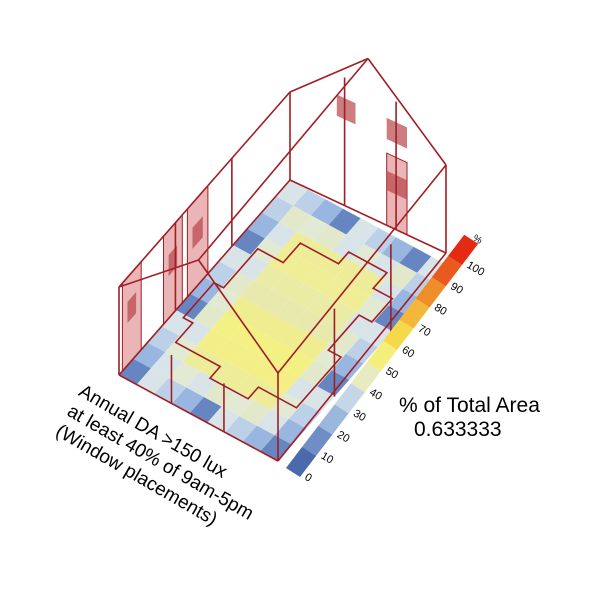 This screenshot has width=600, height=600. What do you see at coordinates (440, 310) in the screenshot?
I see `legend-tick-label: 80` at bounding box center [440, 310].